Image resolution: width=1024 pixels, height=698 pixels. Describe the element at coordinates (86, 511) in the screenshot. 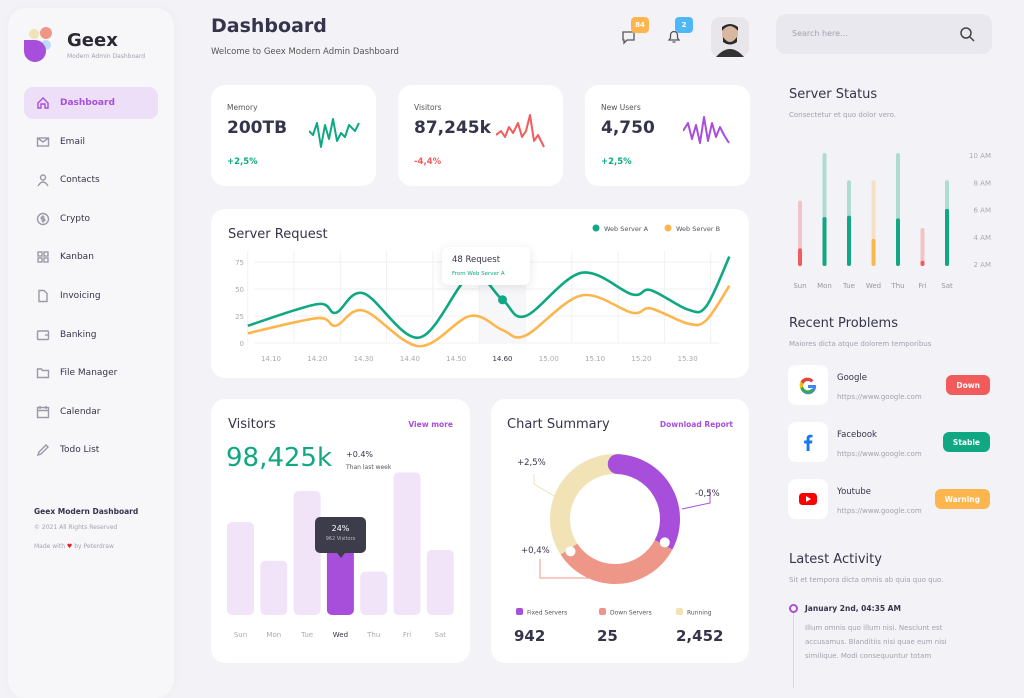

I see `footer-title: Geex Modern Dashboard` at that location.